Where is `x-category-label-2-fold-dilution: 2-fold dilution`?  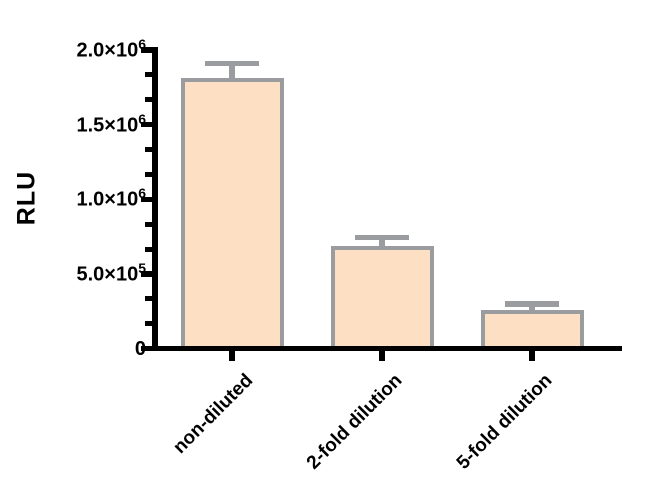 x-category-label-2-fold-dilution: 2-fold dilution is located at coordinates (355, 422).